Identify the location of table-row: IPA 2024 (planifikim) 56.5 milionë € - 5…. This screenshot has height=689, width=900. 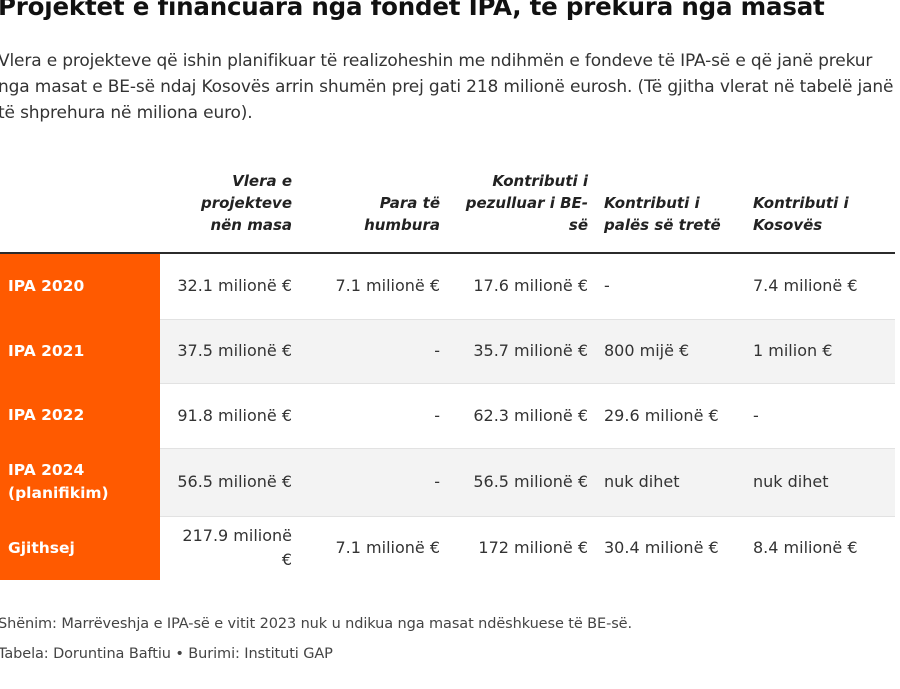
(447, 482).